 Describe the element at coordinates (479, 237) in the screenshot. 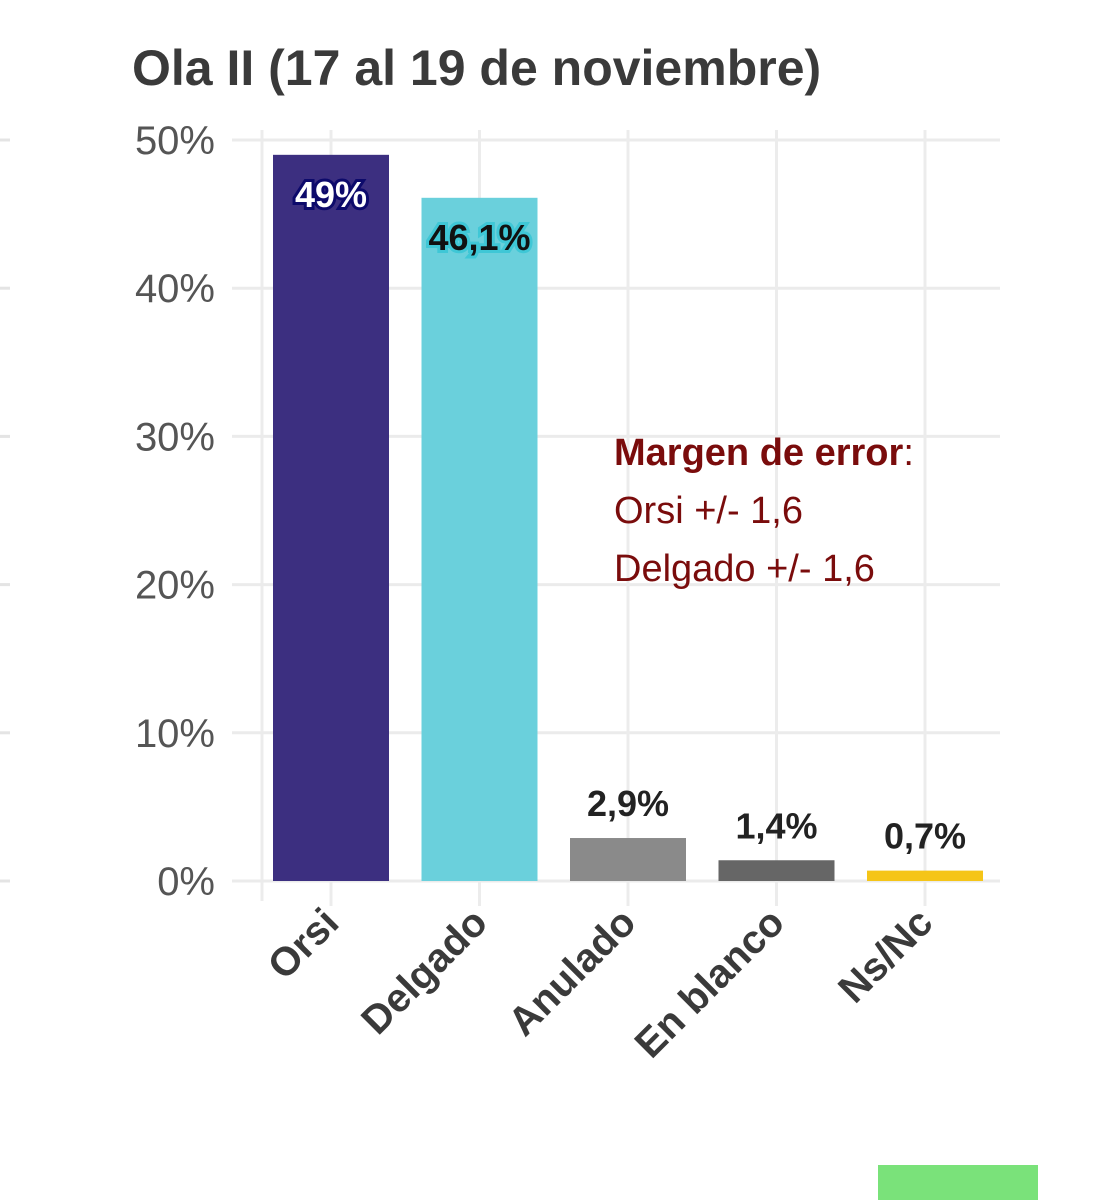

I see `data-label: 46,1%` at that location.